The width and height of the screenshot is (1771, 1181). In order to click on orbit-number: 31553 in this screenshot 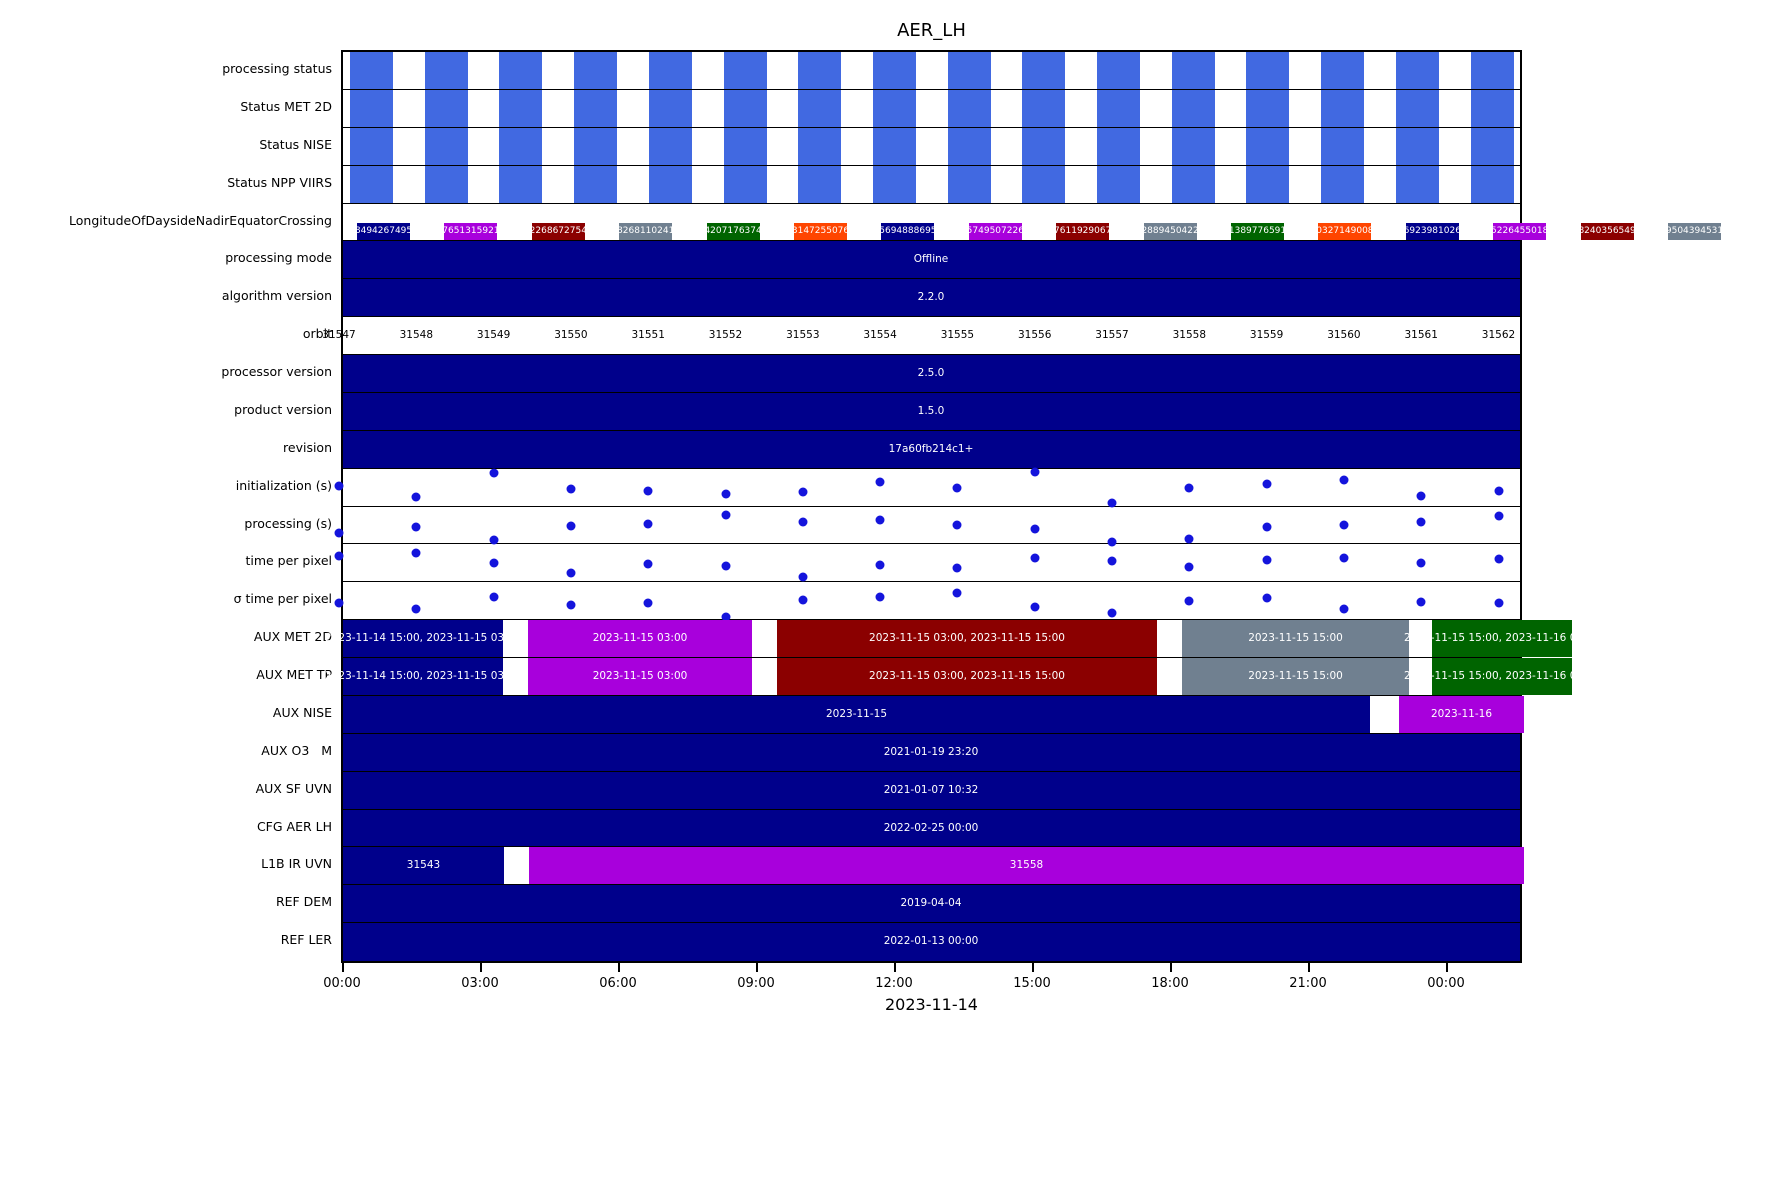, I will do `click(803, 335)`.